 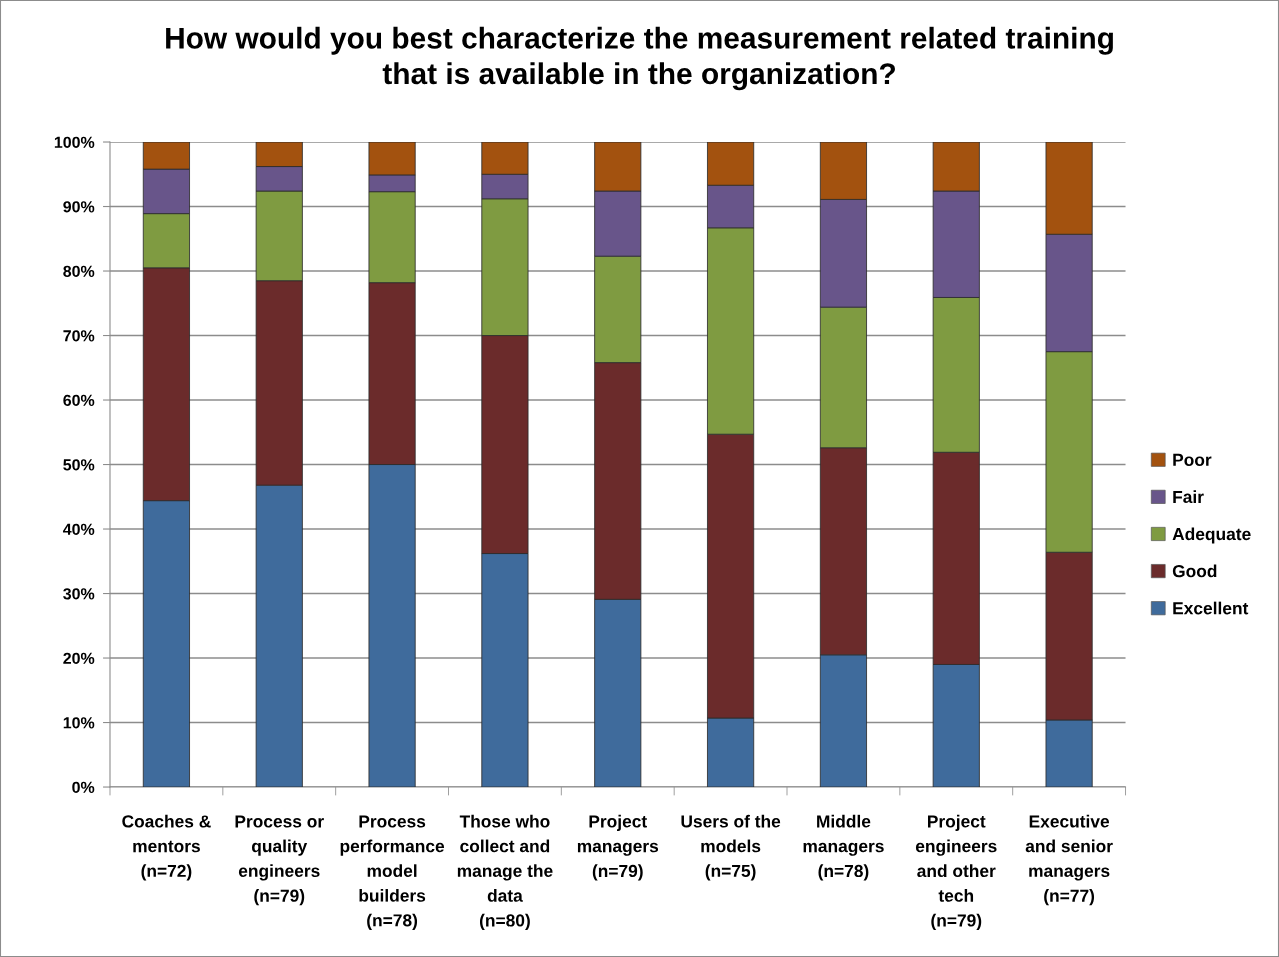 I want to click on x-tick-label: Project managers (n=79), so click(x=618, y=847).